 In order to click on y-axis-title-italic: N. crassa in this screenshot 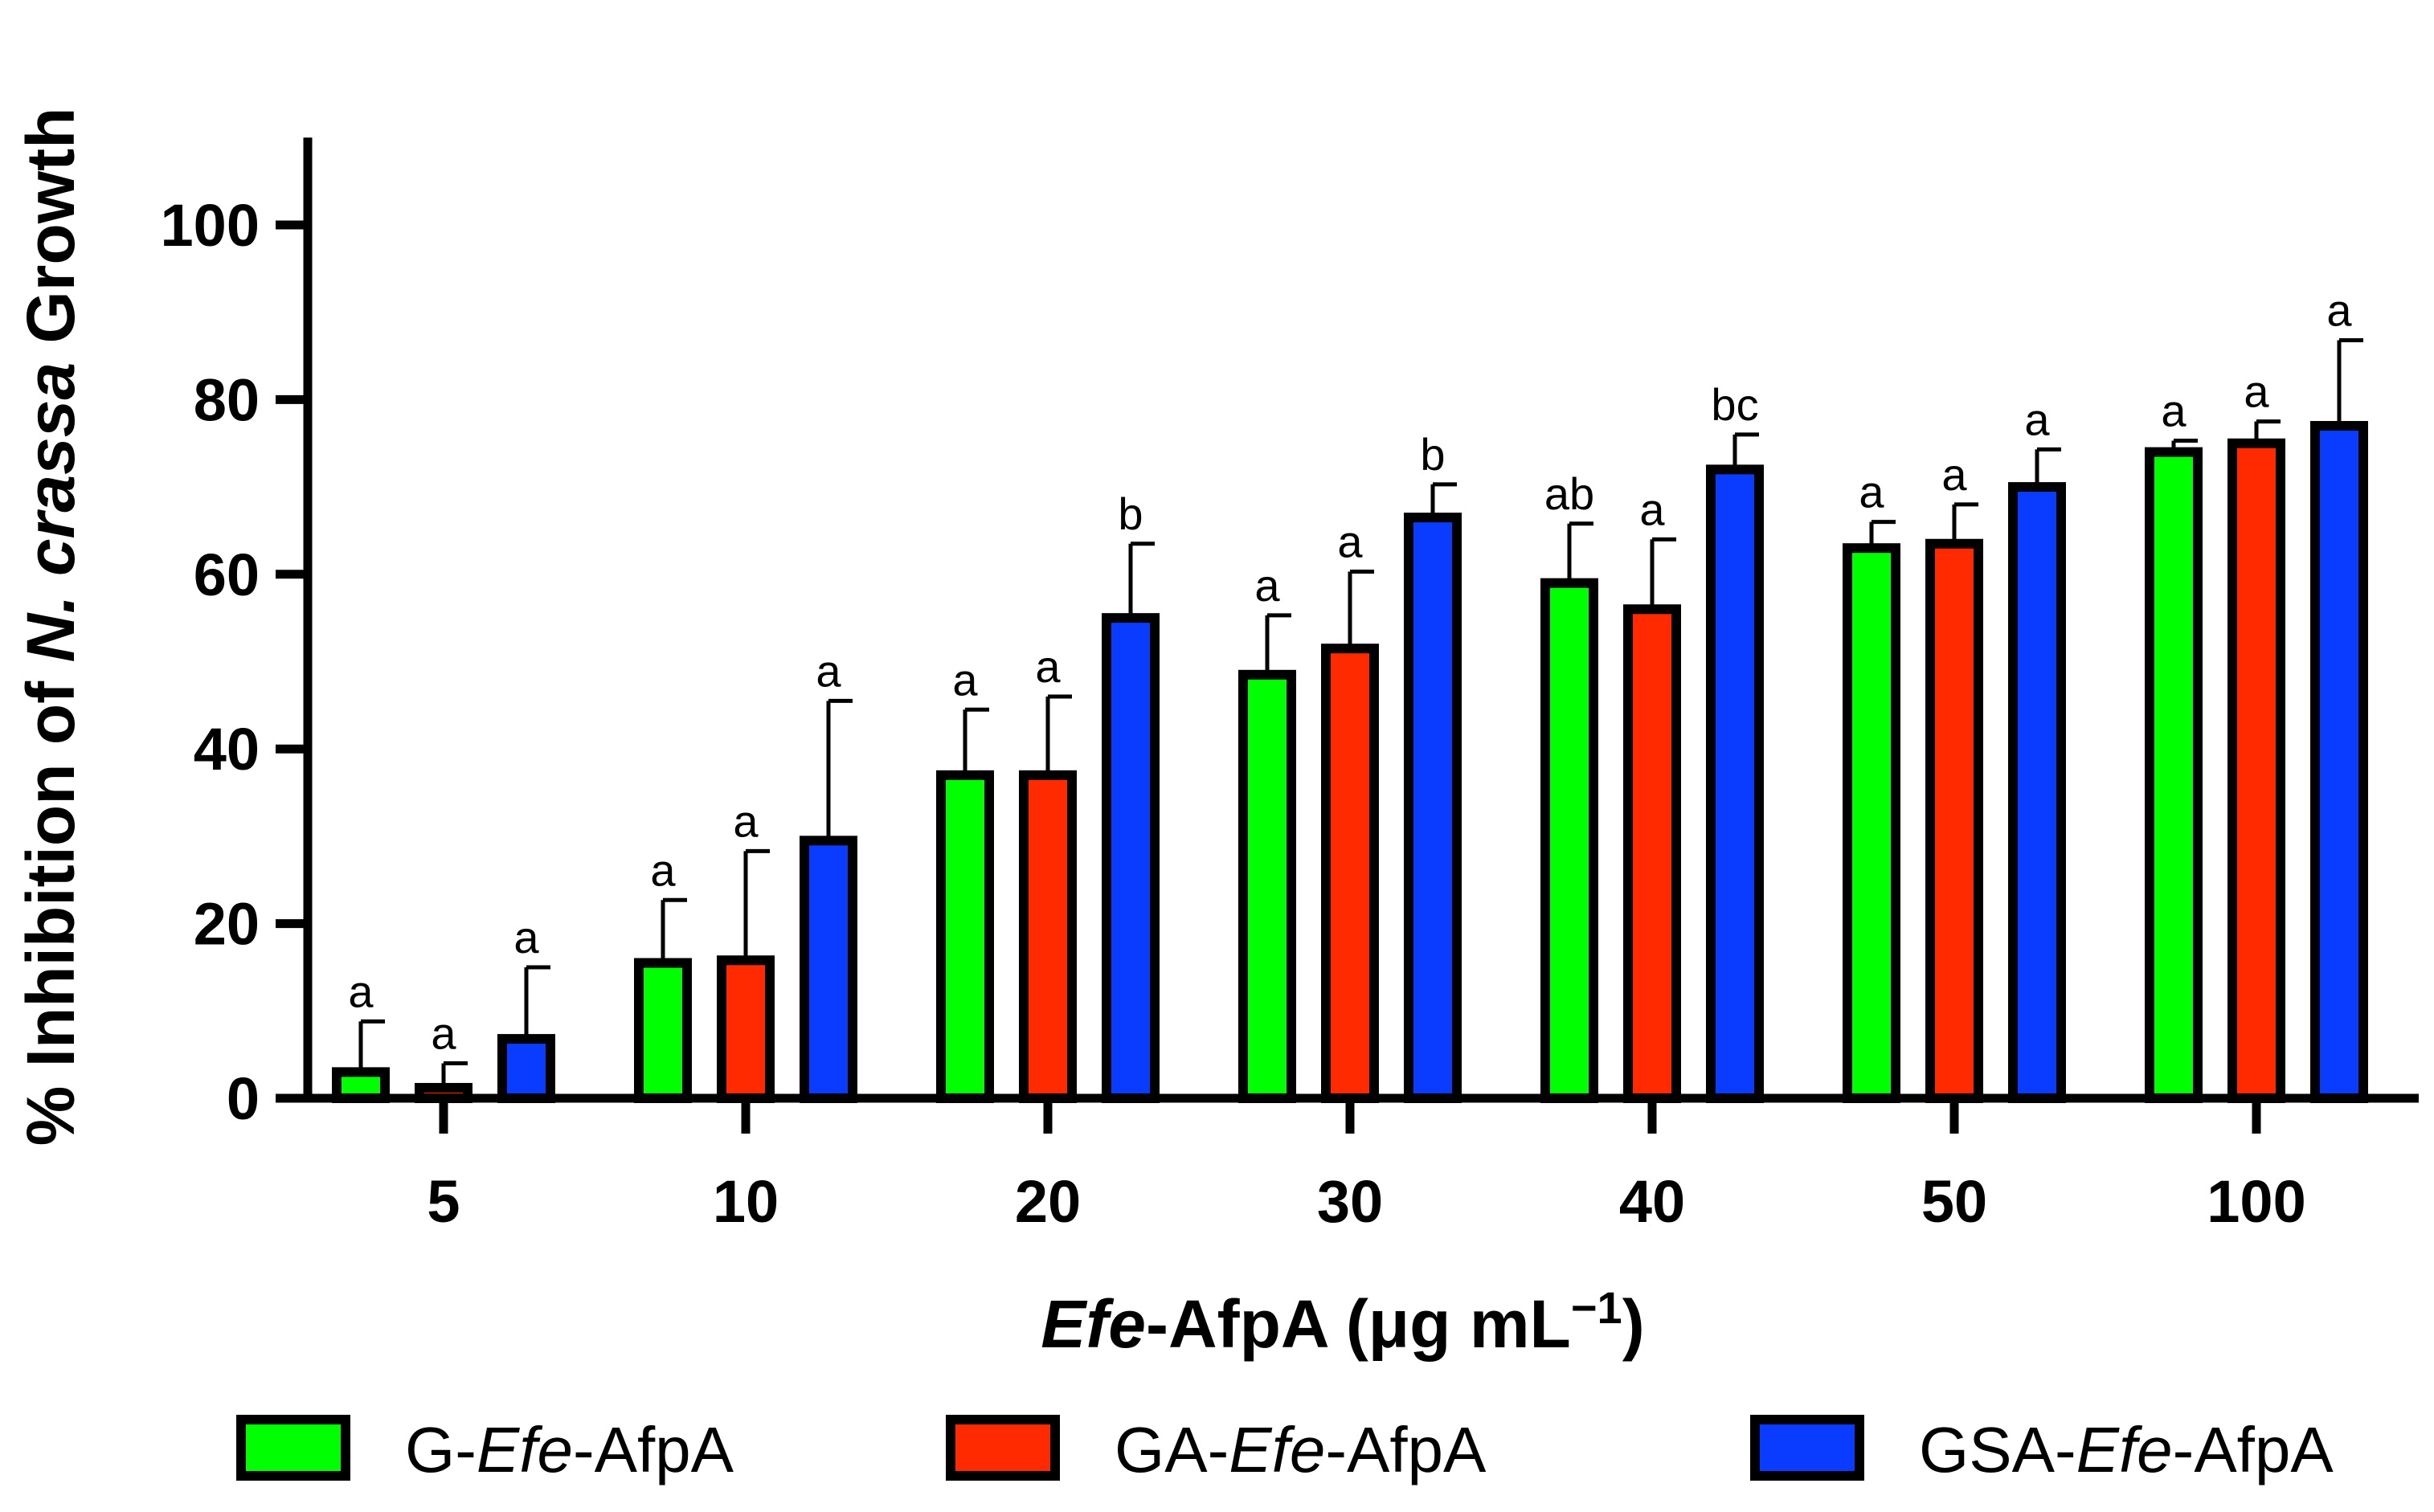, I will do `click(50, 512)`.